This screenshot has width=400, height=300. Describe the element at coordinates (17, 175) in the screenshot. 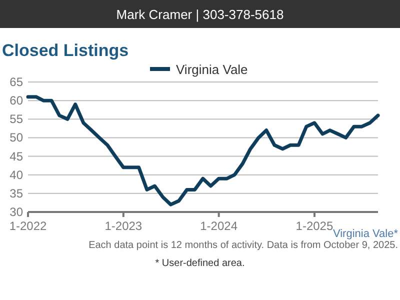

I see `y-tick-label: 40` at that location.